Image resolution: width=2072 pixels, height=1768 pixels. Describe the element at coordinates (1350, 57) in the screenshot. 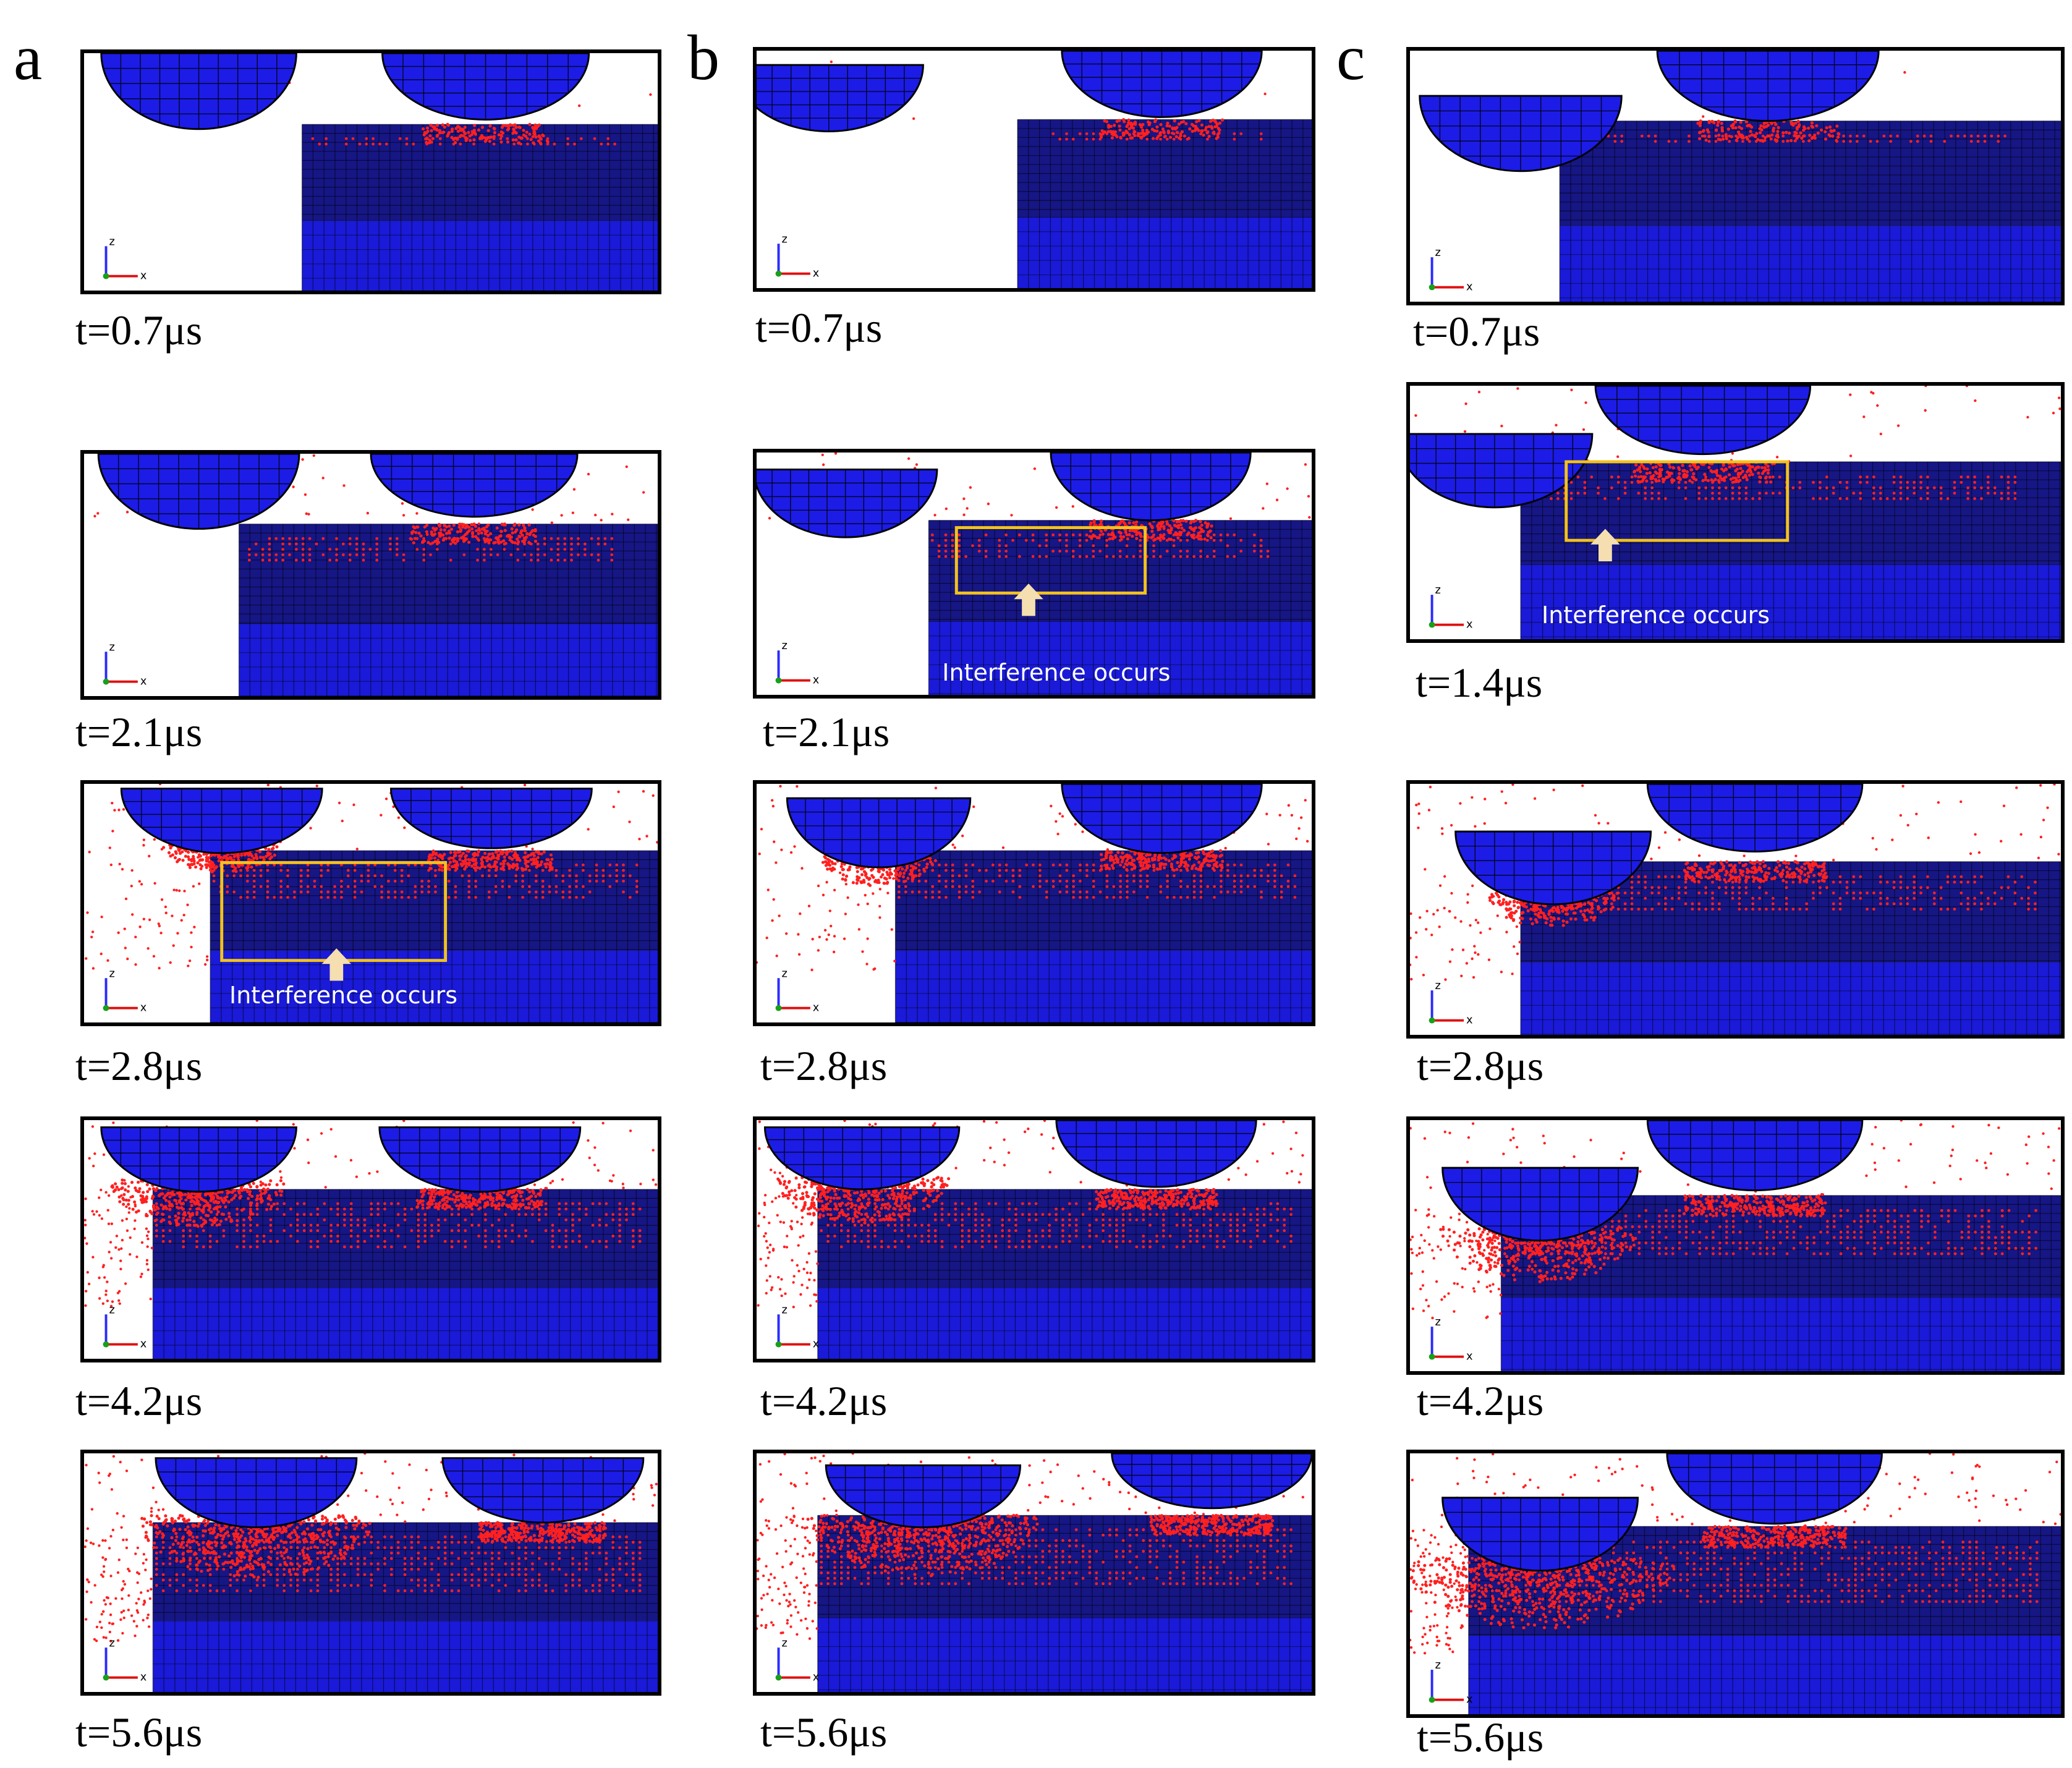

I see `panel-letter-c: c` at that location.